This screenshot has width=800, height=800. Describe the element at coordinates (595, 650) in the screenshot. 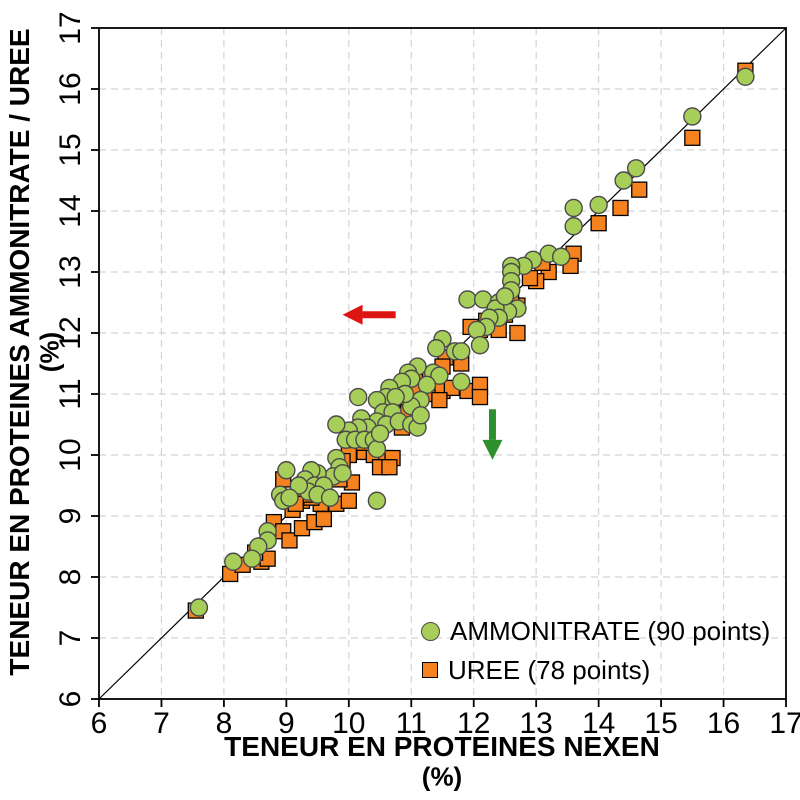

I see `legend: AMMONITRATE (90 points) UREE (78 points)` at that location.